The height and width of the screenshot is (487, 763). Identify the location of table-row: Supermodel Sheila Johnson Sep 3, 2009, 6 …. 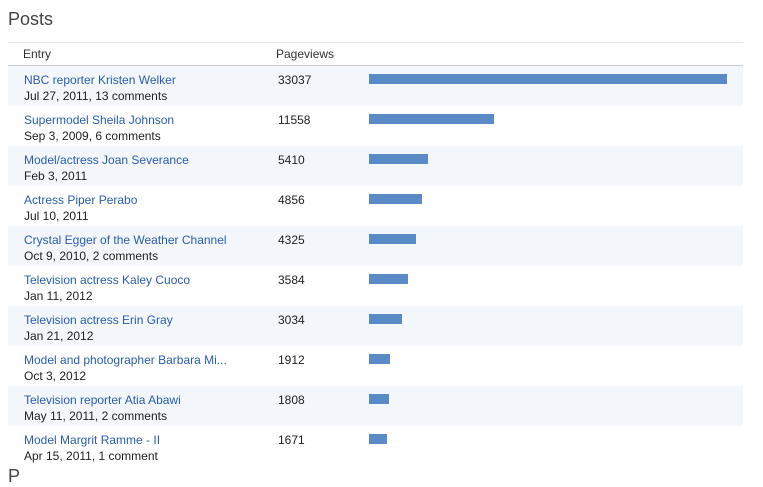
(375, 126).